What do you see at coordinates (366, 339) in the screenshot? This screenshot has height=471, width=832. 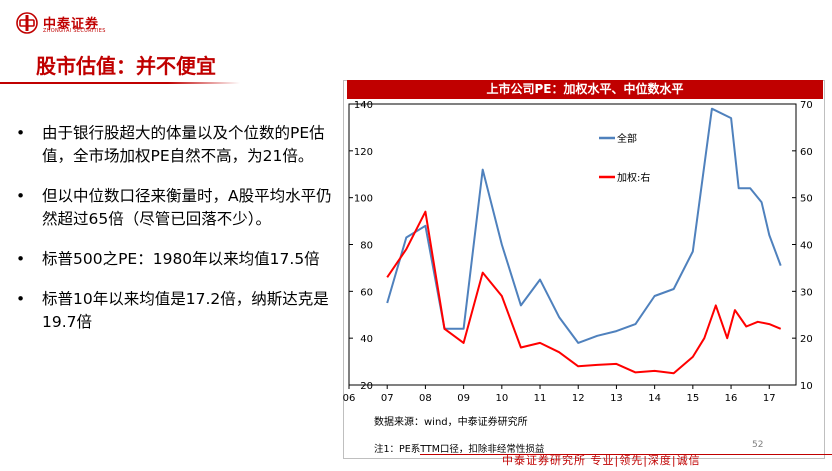 I see `y-left-tick-label: 40` at bounding box center [366, 339].